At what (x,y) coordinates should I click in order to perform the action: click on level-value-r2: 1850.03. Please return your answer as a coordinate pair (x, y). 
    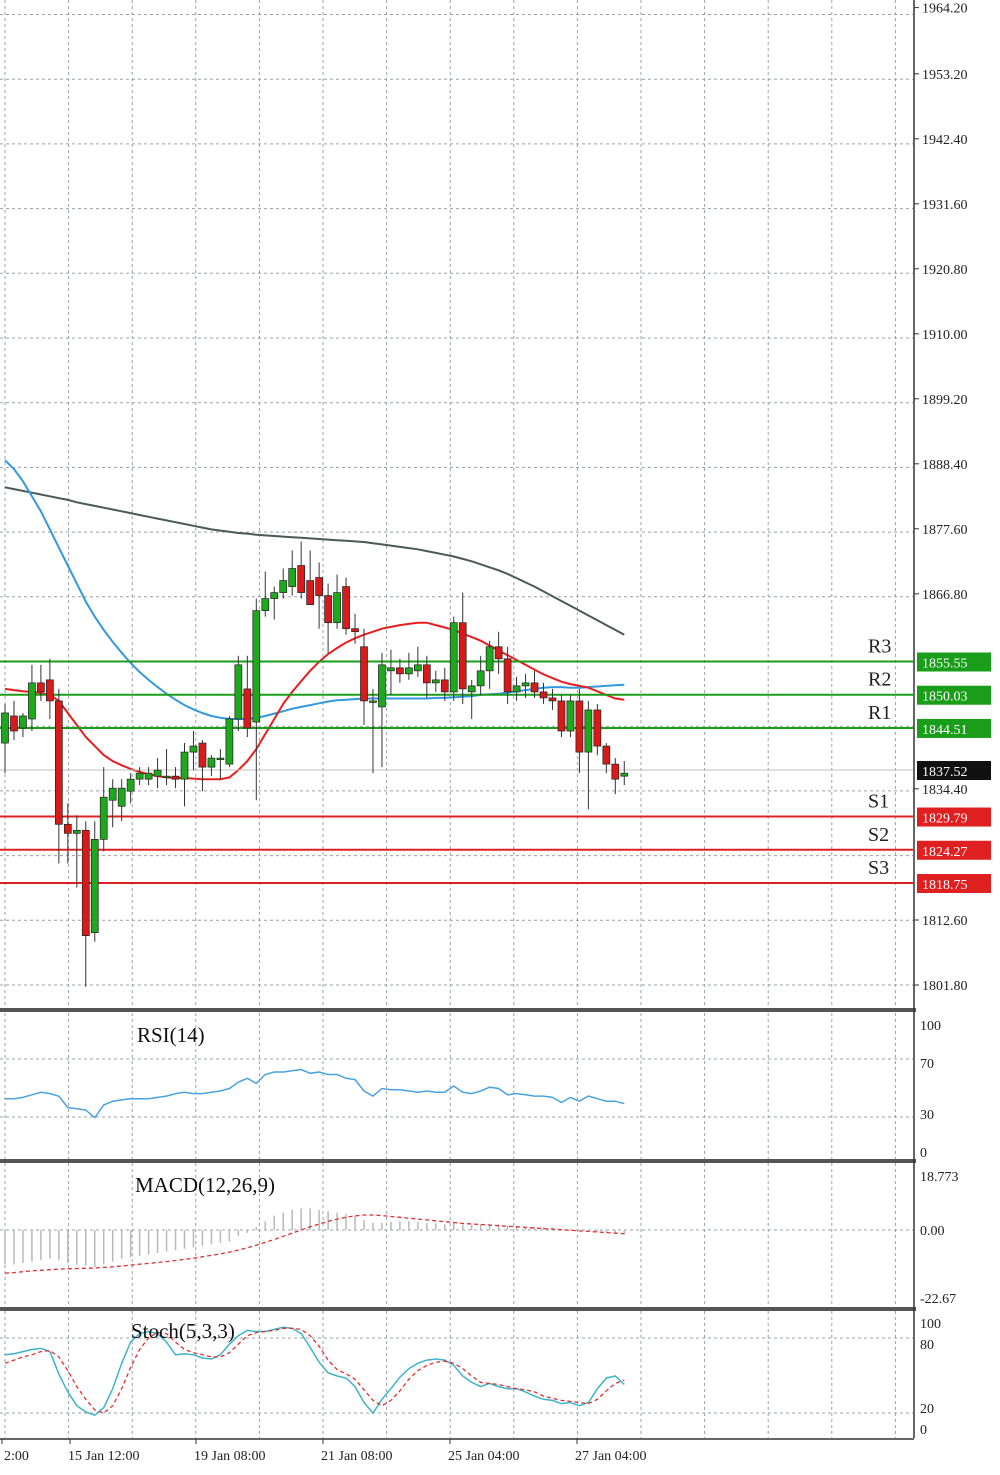
    Looking at the image, I should click on (945, 697).